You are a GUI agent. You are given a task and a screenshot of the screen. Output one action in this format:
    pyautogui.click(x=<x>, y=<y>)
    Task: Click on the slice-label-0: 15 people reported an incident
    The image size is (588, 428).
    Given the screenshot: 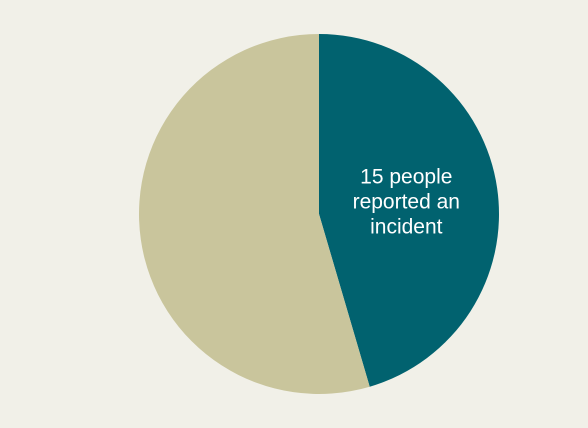 What is the action you would take?
    pyautogui.click(x=406, y=201)
    